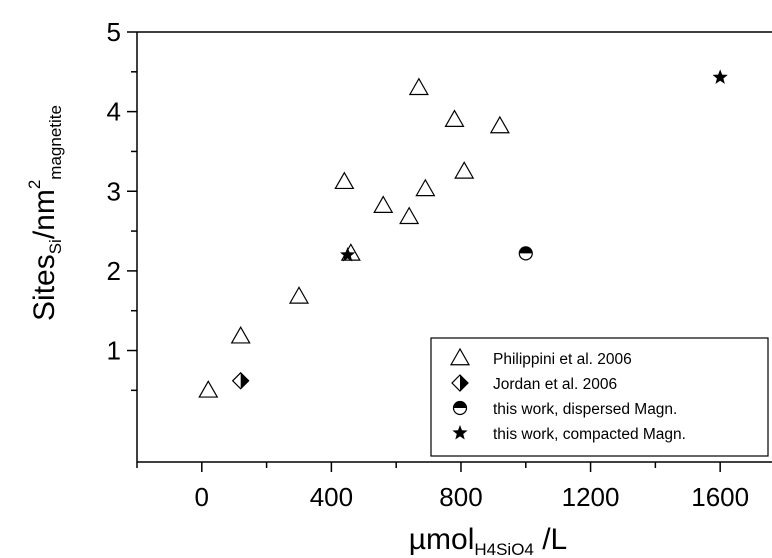 The width and height of the screenshot is (772, 558). What do you see at coordinates (504, 549) in the screenshot?
I see `x-axis-title-sub: H4SiO4` at bounding box center [504, 549].